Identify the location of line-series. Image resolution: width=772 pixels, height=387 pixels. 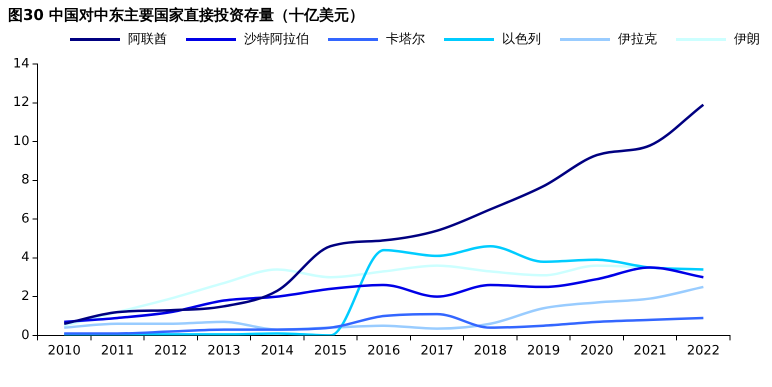
(383, 323).